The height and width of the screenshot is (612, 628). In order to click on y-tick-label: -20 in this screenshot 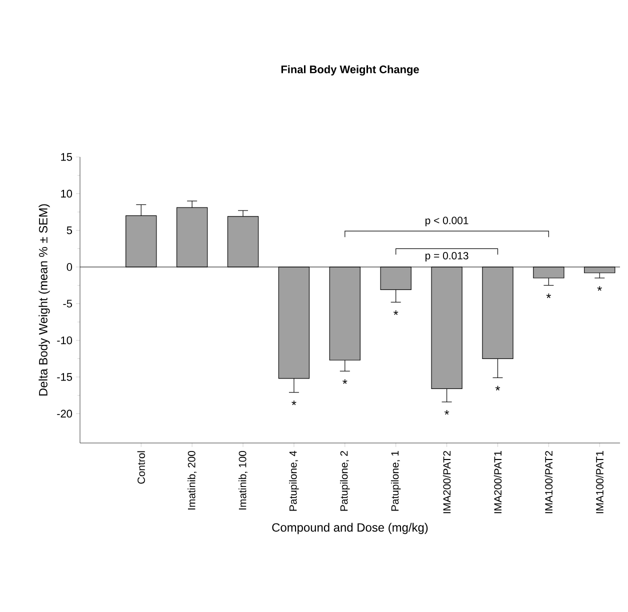, I will do `click(64, 414)`.